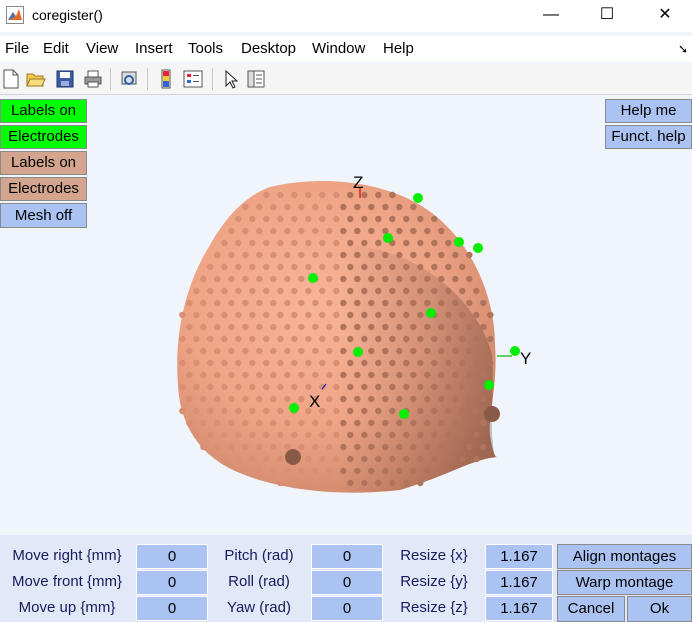 The height and width of the screenshot is (622, 692). I want to click on save-icon, so click(65, 79).